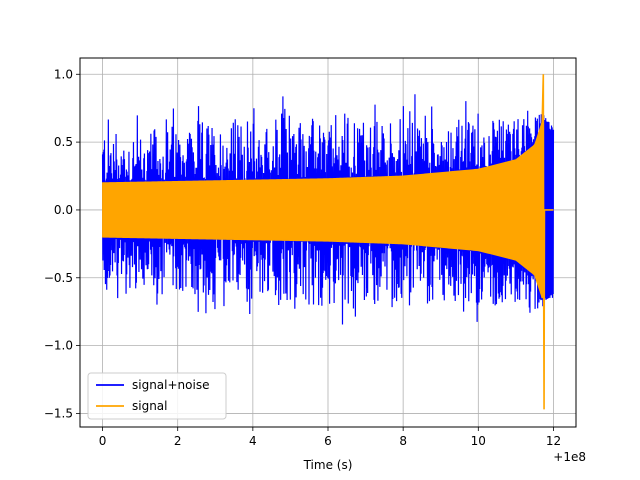 This screenshot has height=480, width=640. I want to click on x-axis-offset-label: +1e8, so click(569, 457).